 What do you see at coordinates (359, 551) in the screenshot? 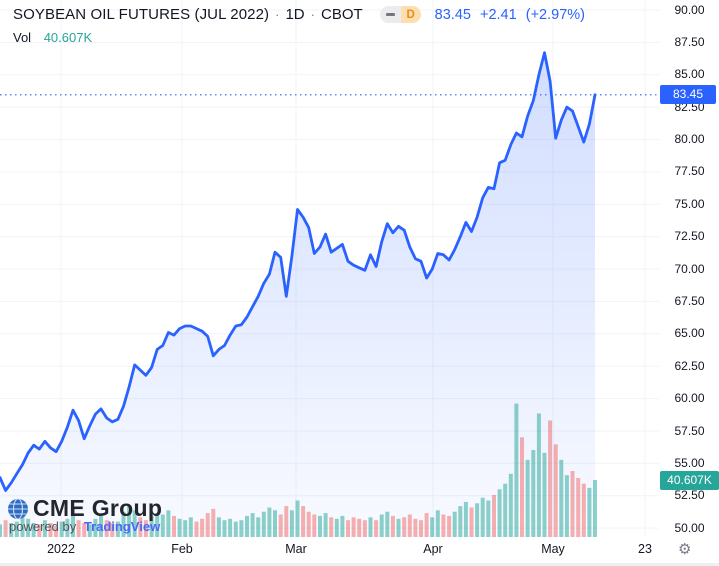
I see `time-axis: 2022 Feb Mar Apr May 23 ⚙` at bounding box center [359, 551].